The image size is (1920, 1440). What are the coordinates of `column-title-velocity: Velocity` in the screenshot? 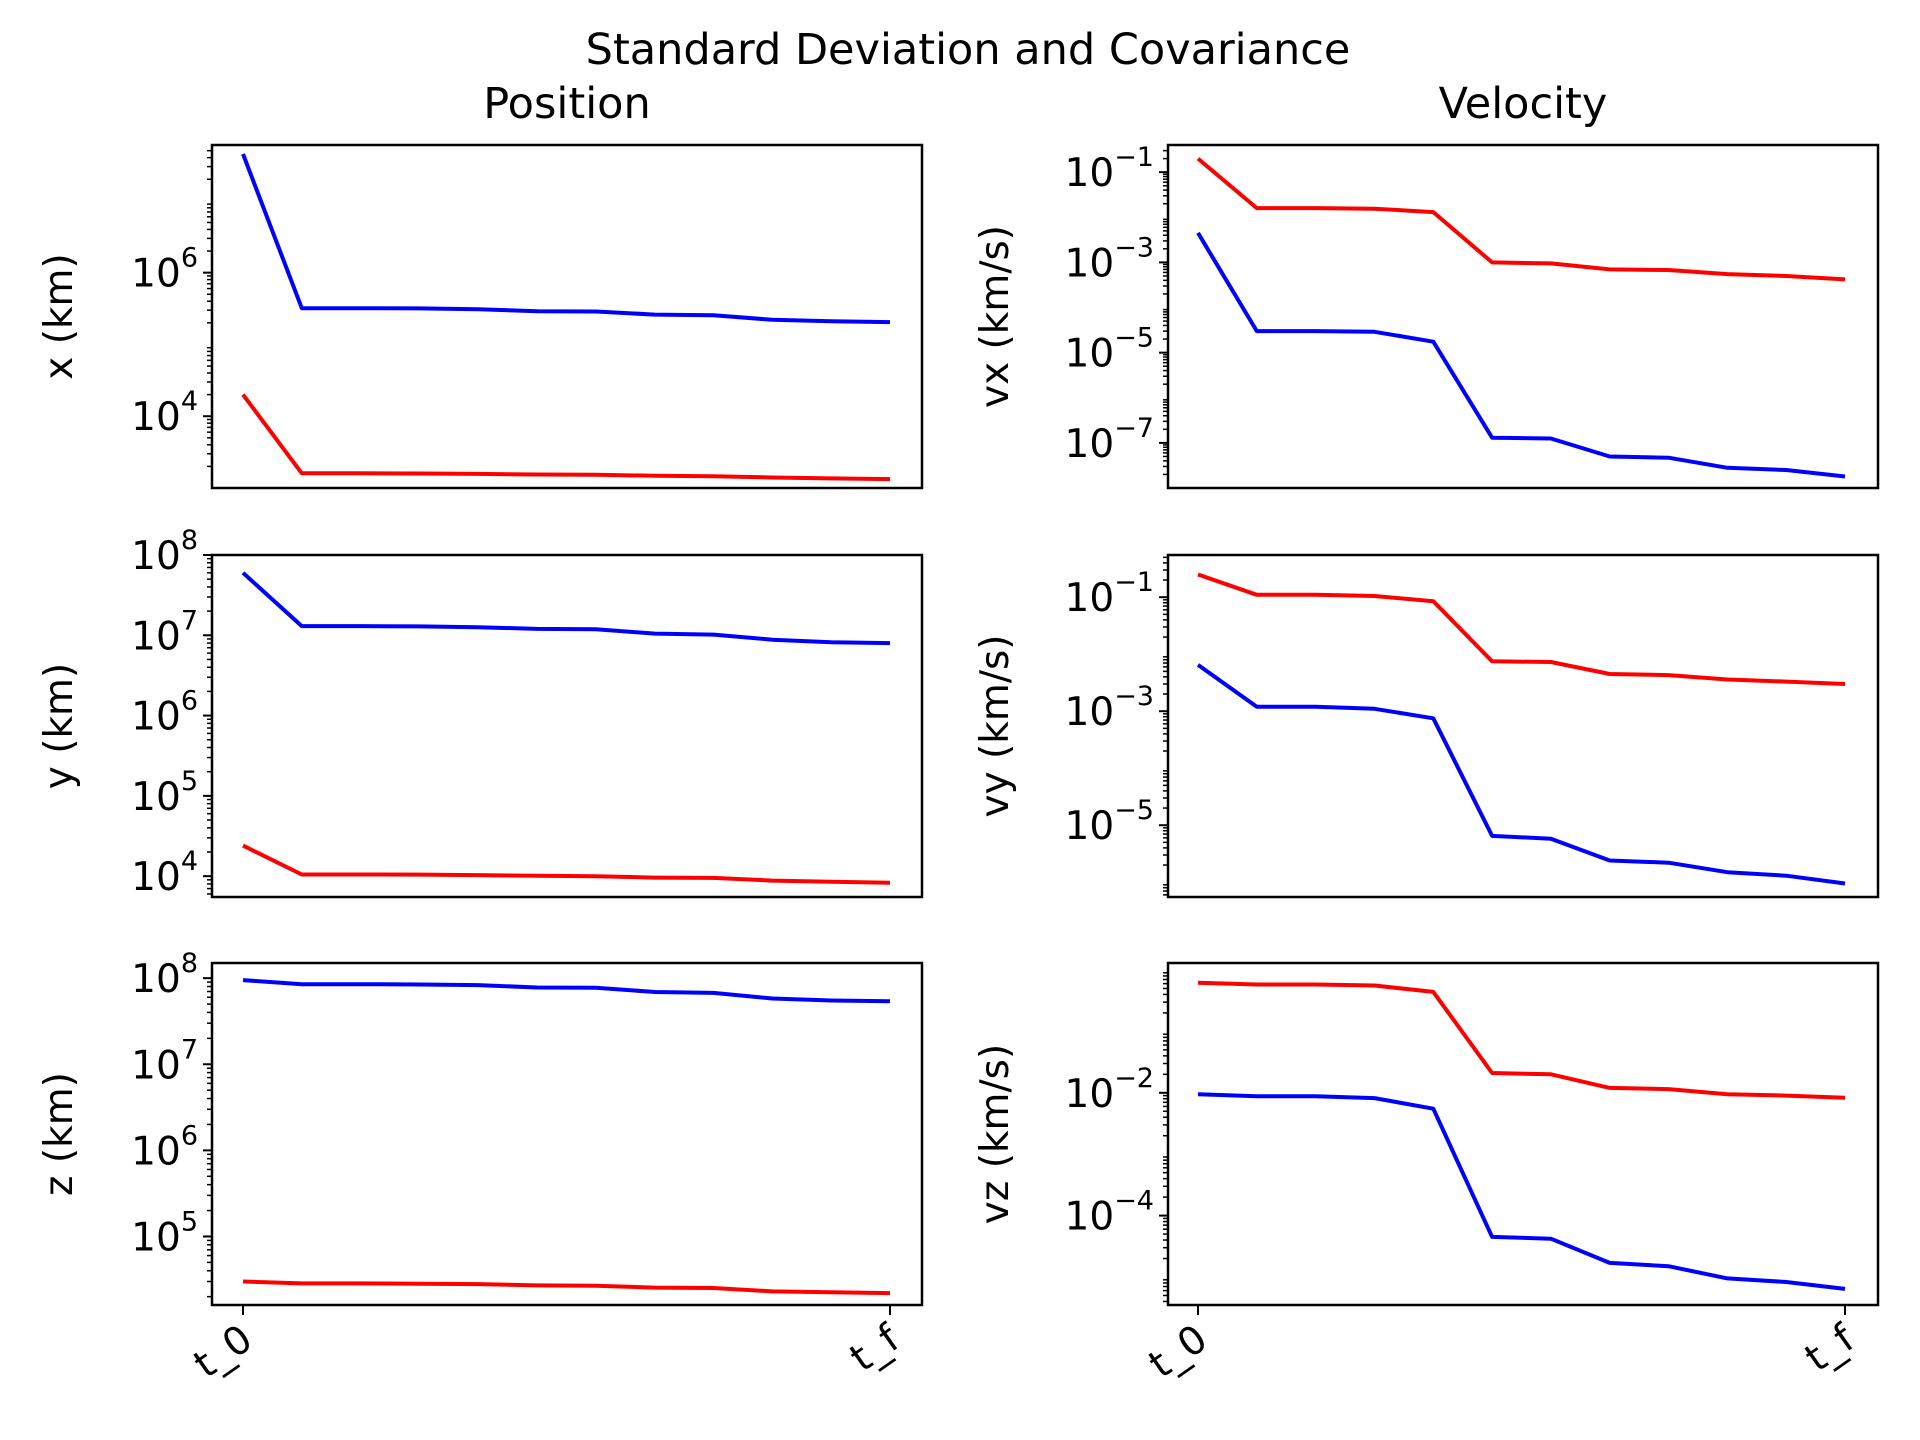 It's located at (1523, 104).